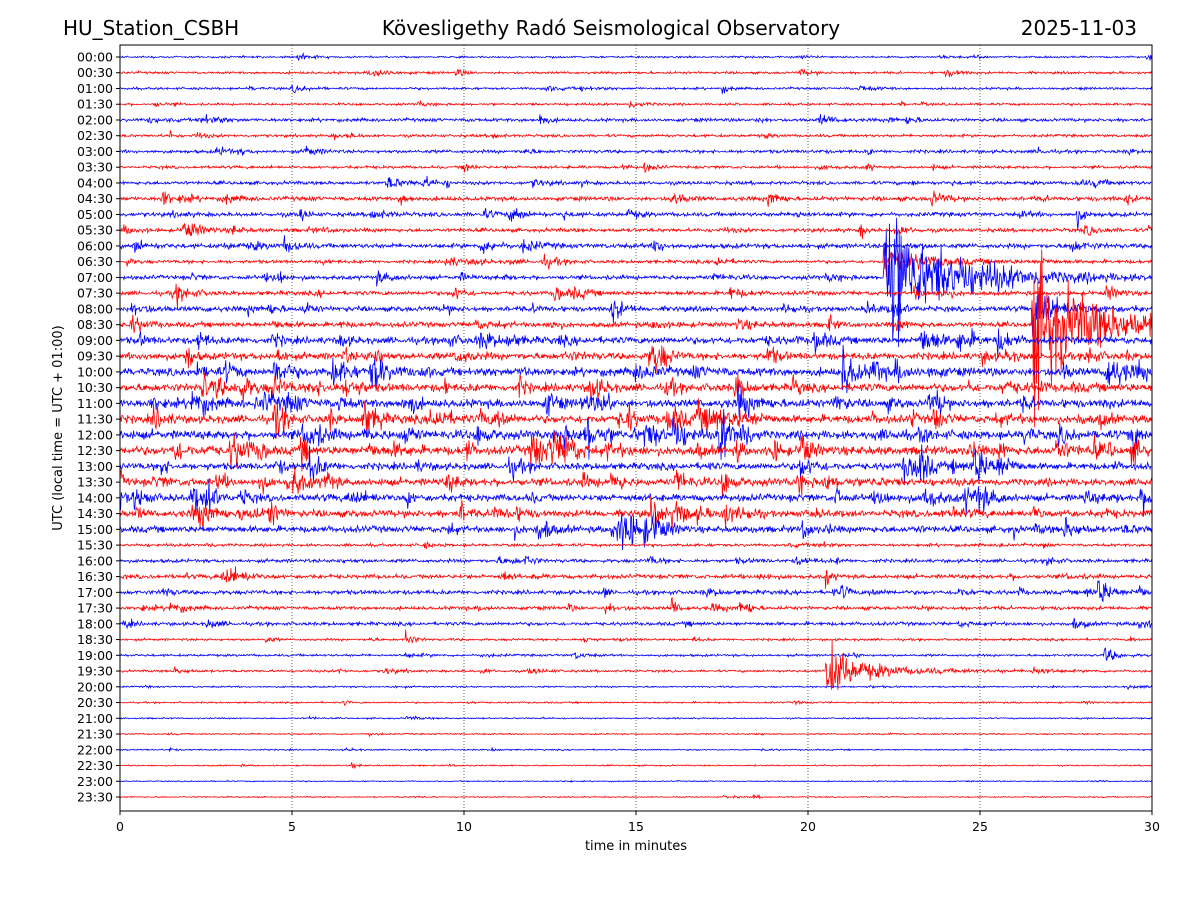 Image resolution: width=1200 pixels, height=900 pixels. Describe the element at coordinates (636, 665) in the screenshot. I see `trace-1930` at that location.